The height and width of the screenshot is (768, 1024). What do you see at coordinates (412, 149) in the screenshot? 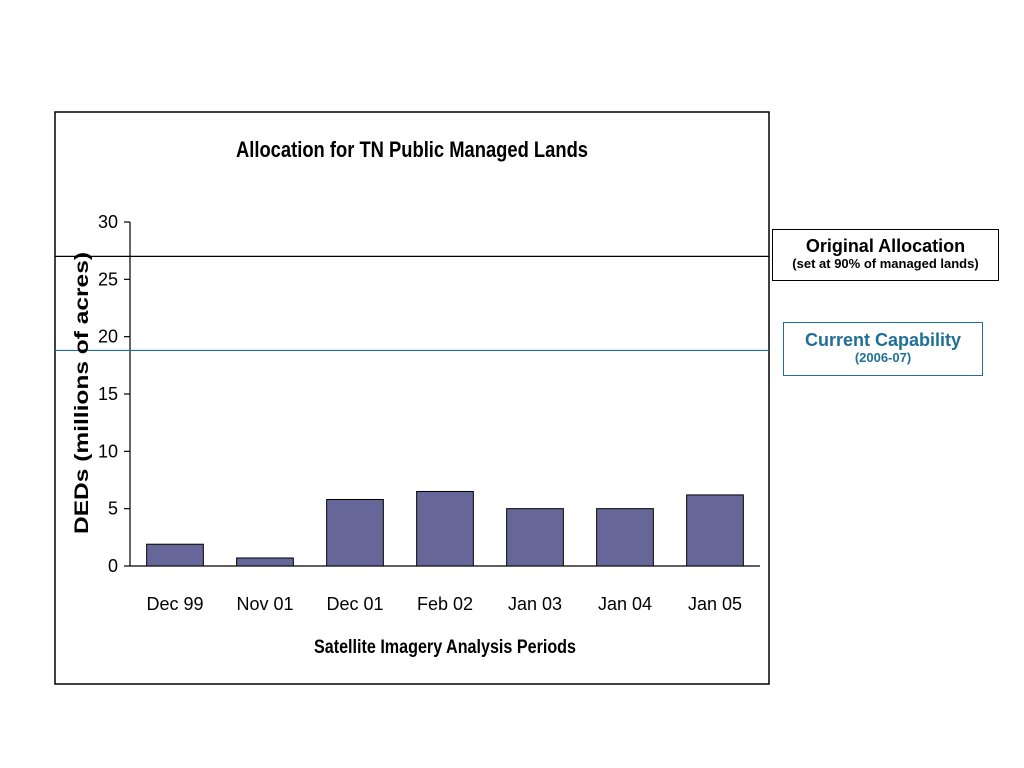
I see `chart-title: Allocation for TN Public Managed Lands` at bounding box center [412, 149].